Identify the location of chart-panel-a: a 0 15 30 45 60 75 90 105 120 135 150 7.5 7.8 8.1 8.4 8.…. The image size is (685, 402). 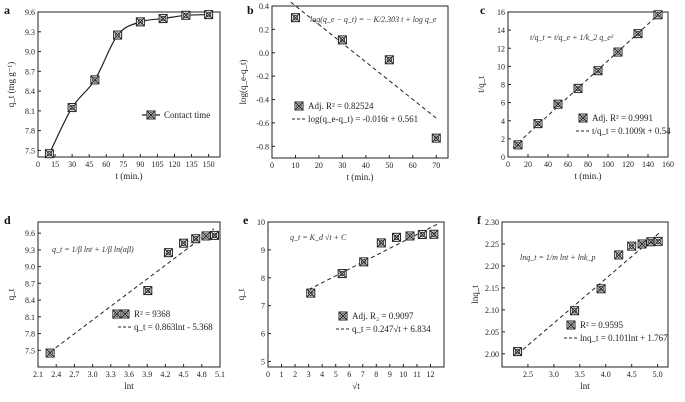
(112, 92).